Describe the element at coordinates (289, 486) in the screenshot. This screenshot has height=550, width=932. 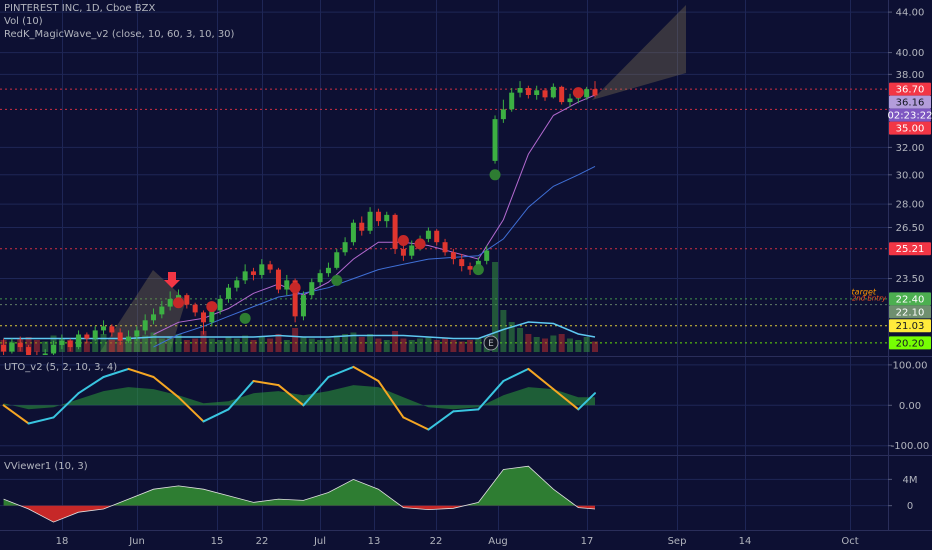
I see `vviewer-area-positive` at that location.